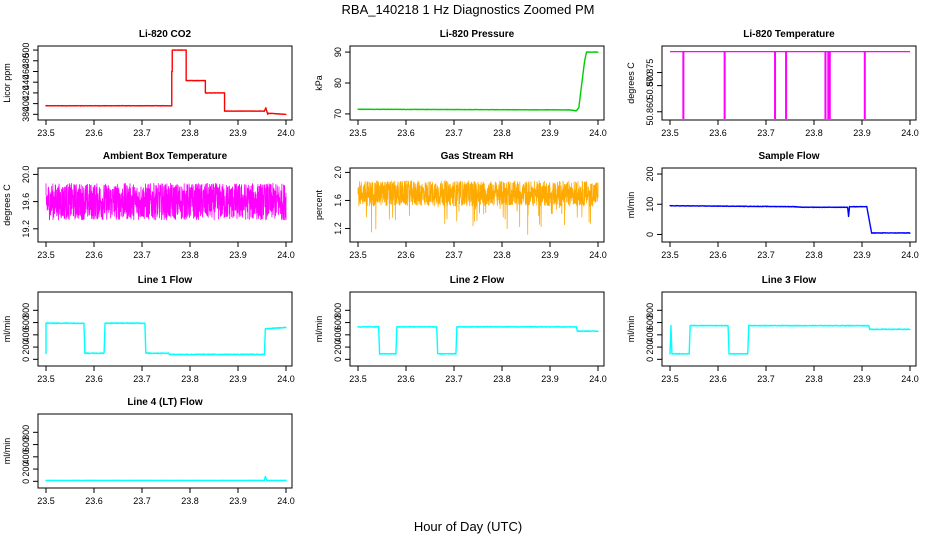 The width and height of the screenshot is (936, 540). I want to click on y-tick-label: 420, so click(26, 92).